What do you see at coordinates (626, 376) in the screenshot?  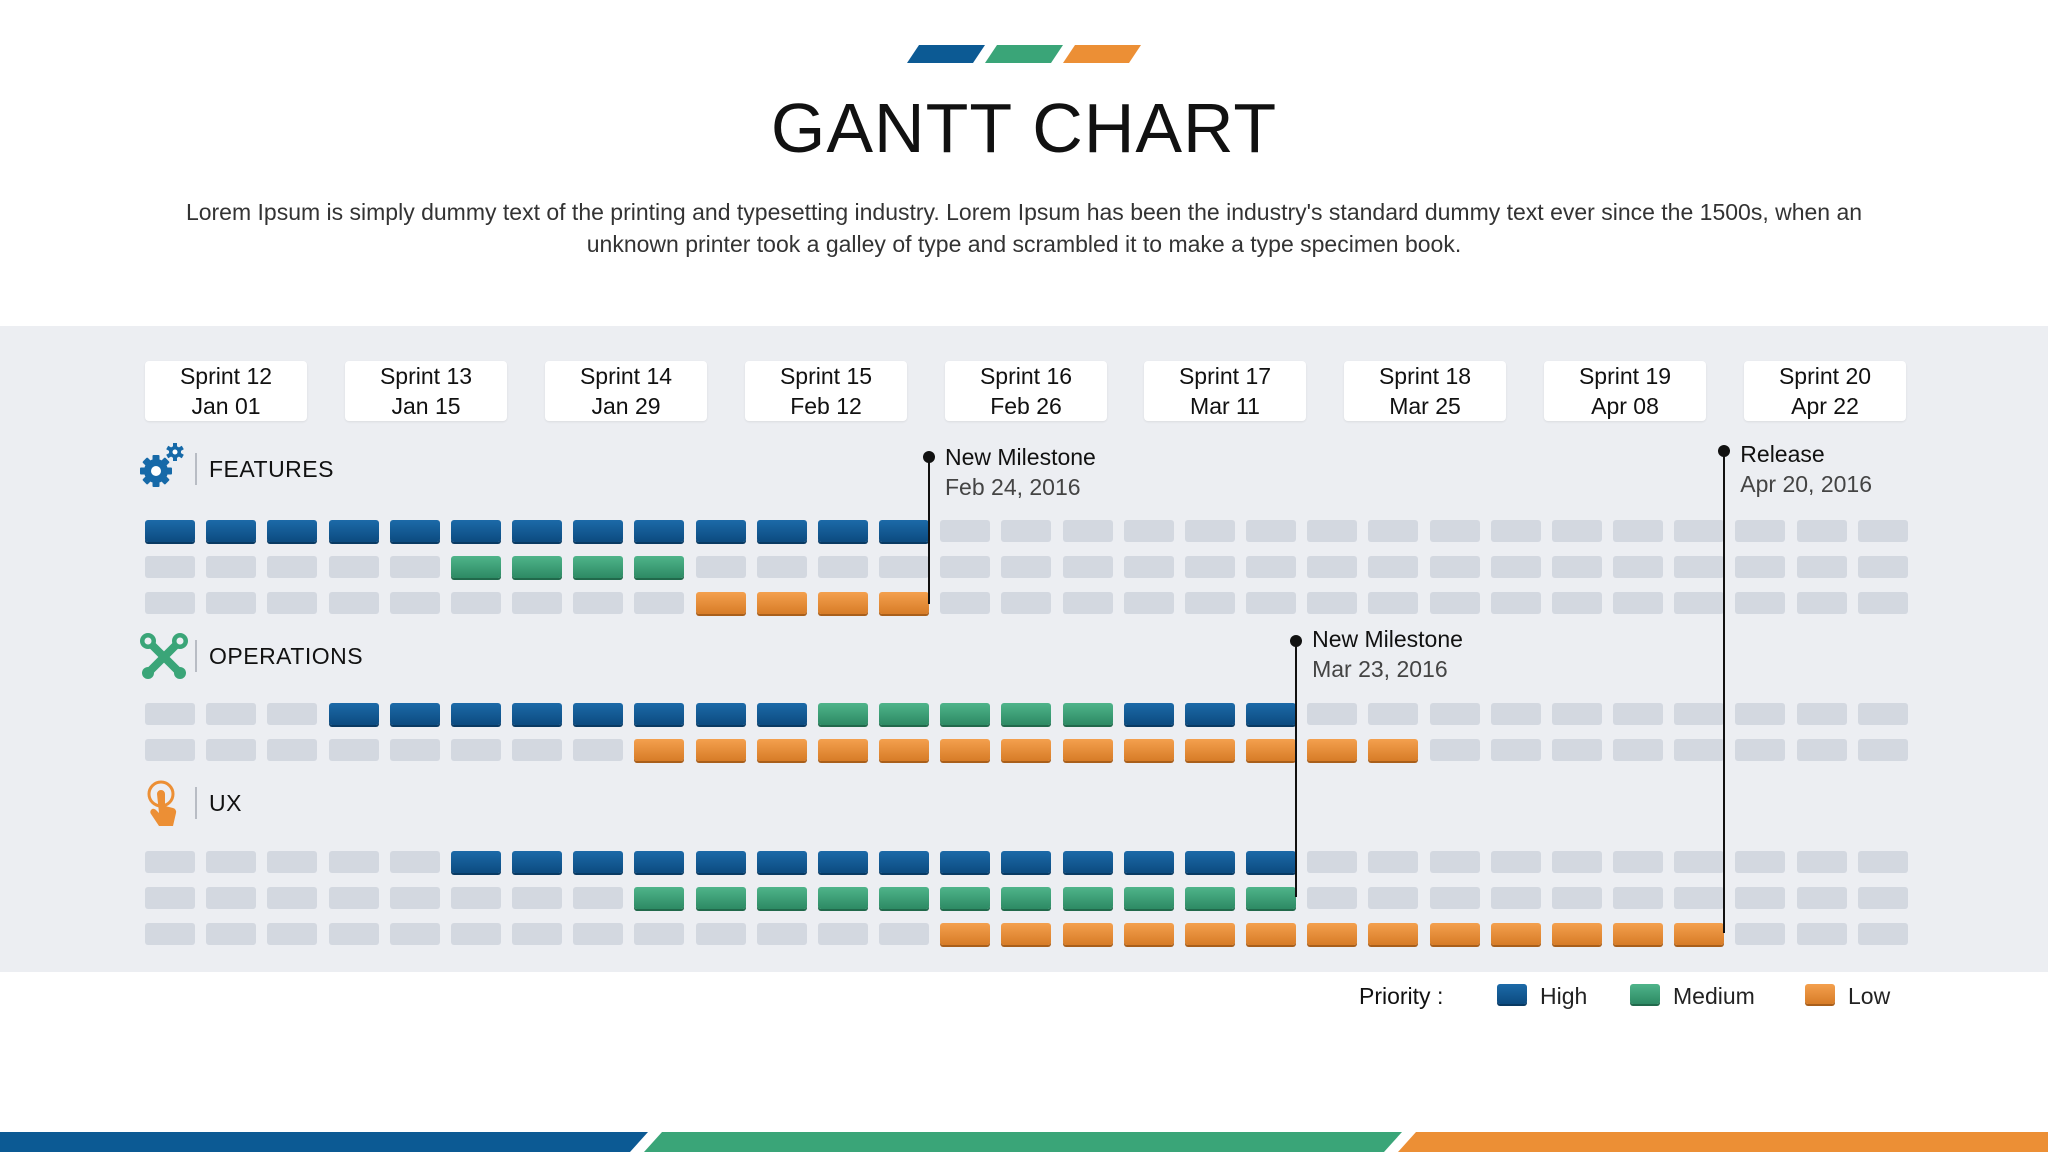 I see `sprint-name: Sprint 14` at bounding box center [626, 376].